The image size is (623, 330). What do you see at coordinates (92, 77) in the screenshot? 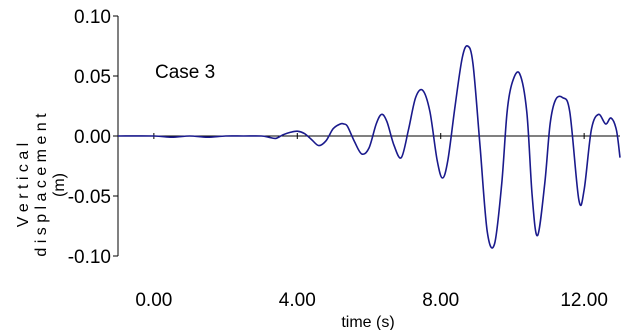
I see `y-tick-label: 0.05` at bounding box center [92, 77].